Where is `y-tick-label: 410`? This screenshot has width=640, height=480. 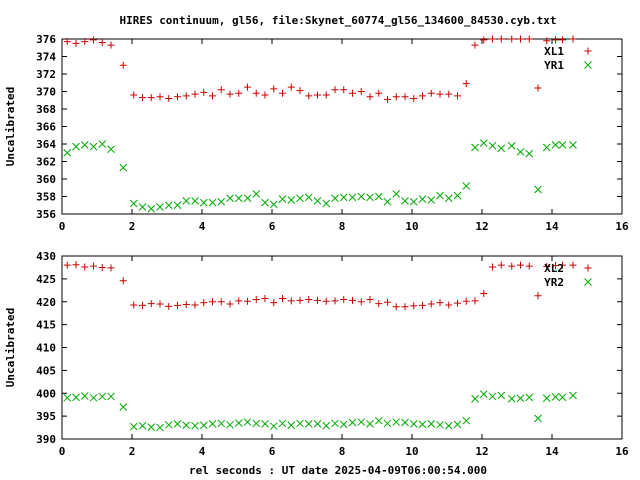 y-tick-label: 410 is located at coordinates (46, 348).